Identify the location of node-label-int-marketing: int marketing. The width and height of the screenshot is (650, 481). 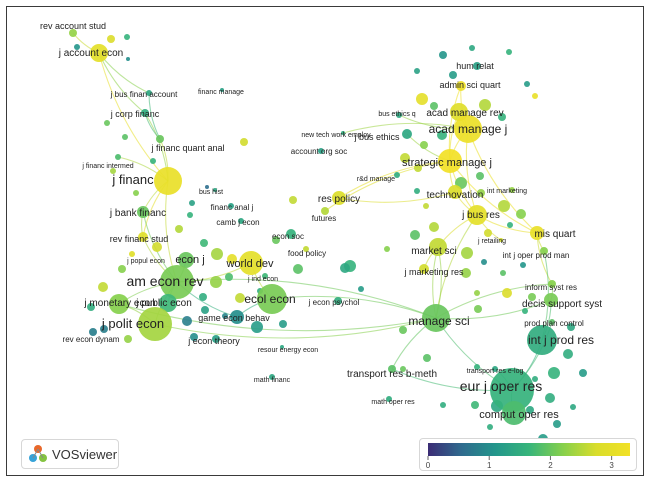
(507, 191).